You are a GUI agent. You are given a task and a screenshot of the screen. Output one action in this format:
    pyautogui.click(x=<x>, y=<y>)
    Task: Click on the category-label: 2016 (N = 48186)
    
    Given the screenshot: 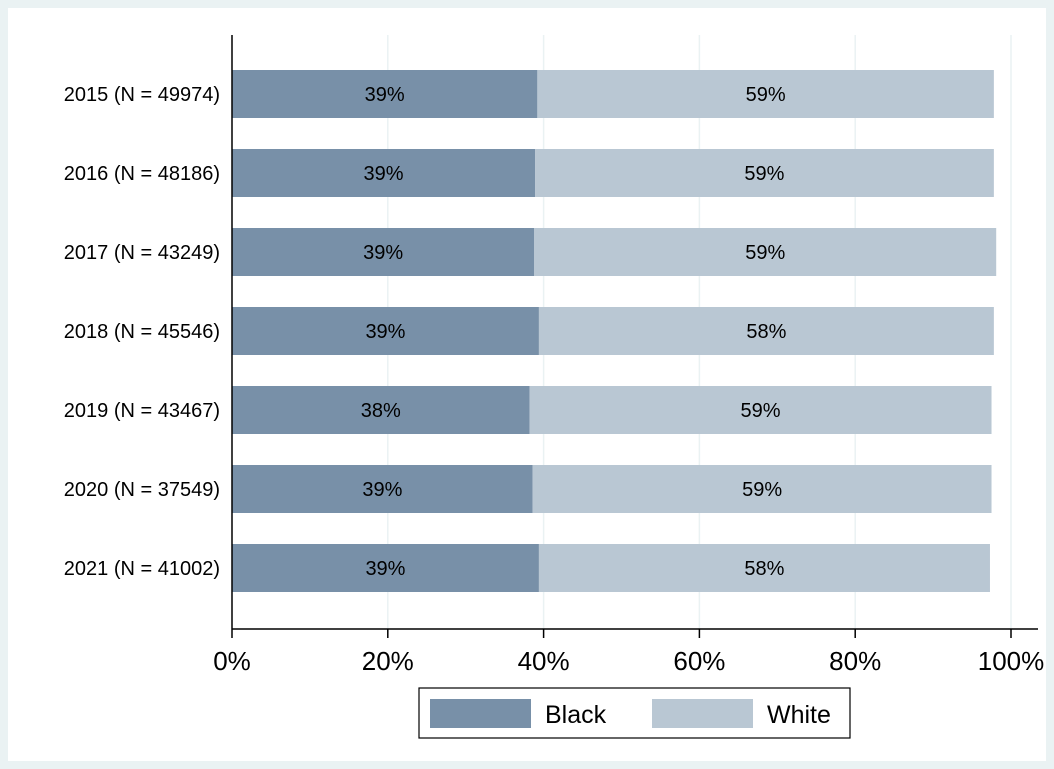 What is the action you would take?
    pyautogui.click(x=142, y=174)
    